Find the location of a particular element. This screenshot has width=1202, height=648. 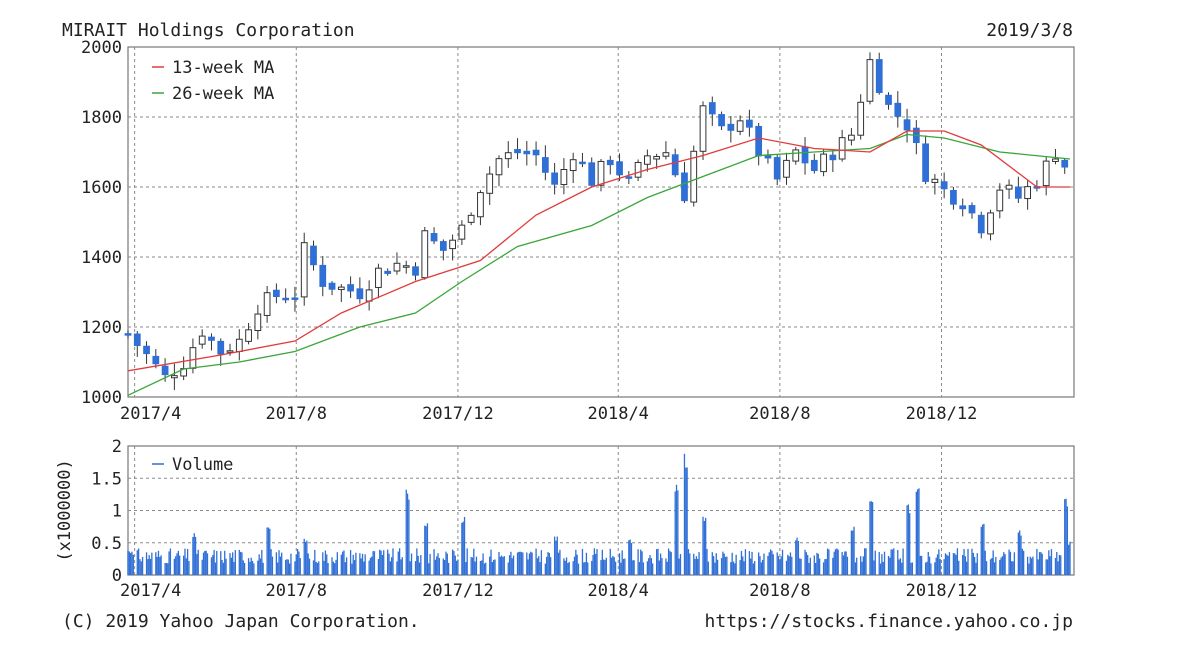

price-x-axis: 2017/4 2017/8 2017/12 2018/4 2018/8 2018/12 is located at coordinates (548, 414).